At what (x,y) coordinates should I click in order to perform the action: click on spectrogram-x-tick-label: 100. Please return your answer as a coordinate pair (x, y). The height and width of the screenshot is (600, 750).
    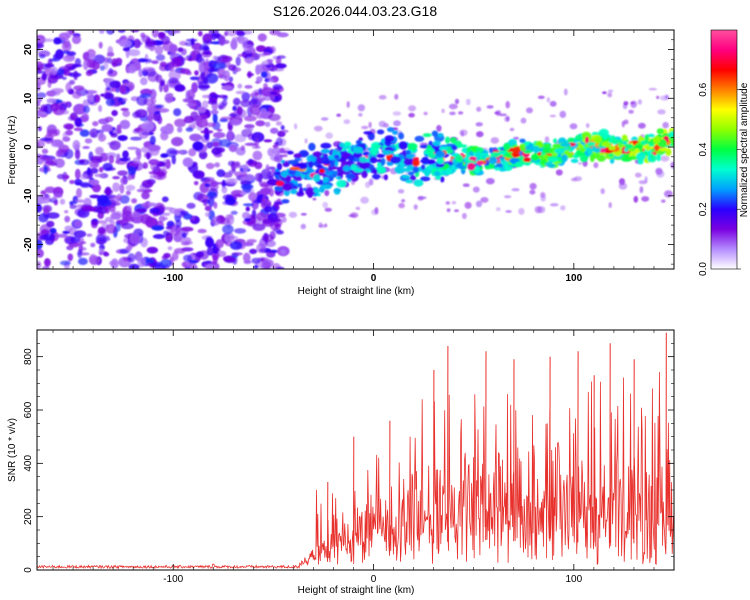
    Looking at the image, I should click on (573, 278).